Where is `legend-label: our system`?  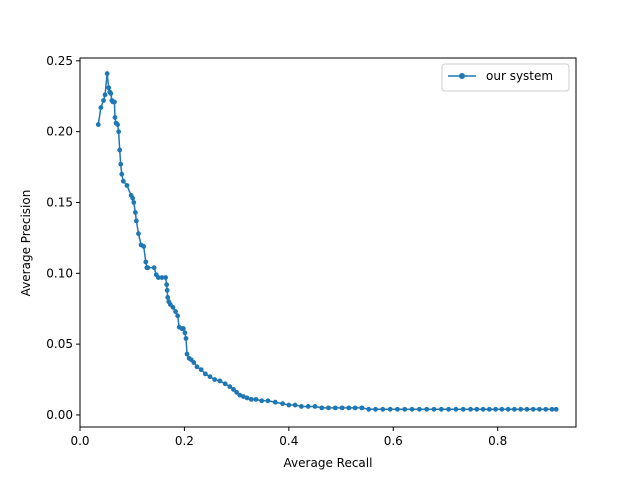
legend-label: our system is located at coordinates (519, 76).